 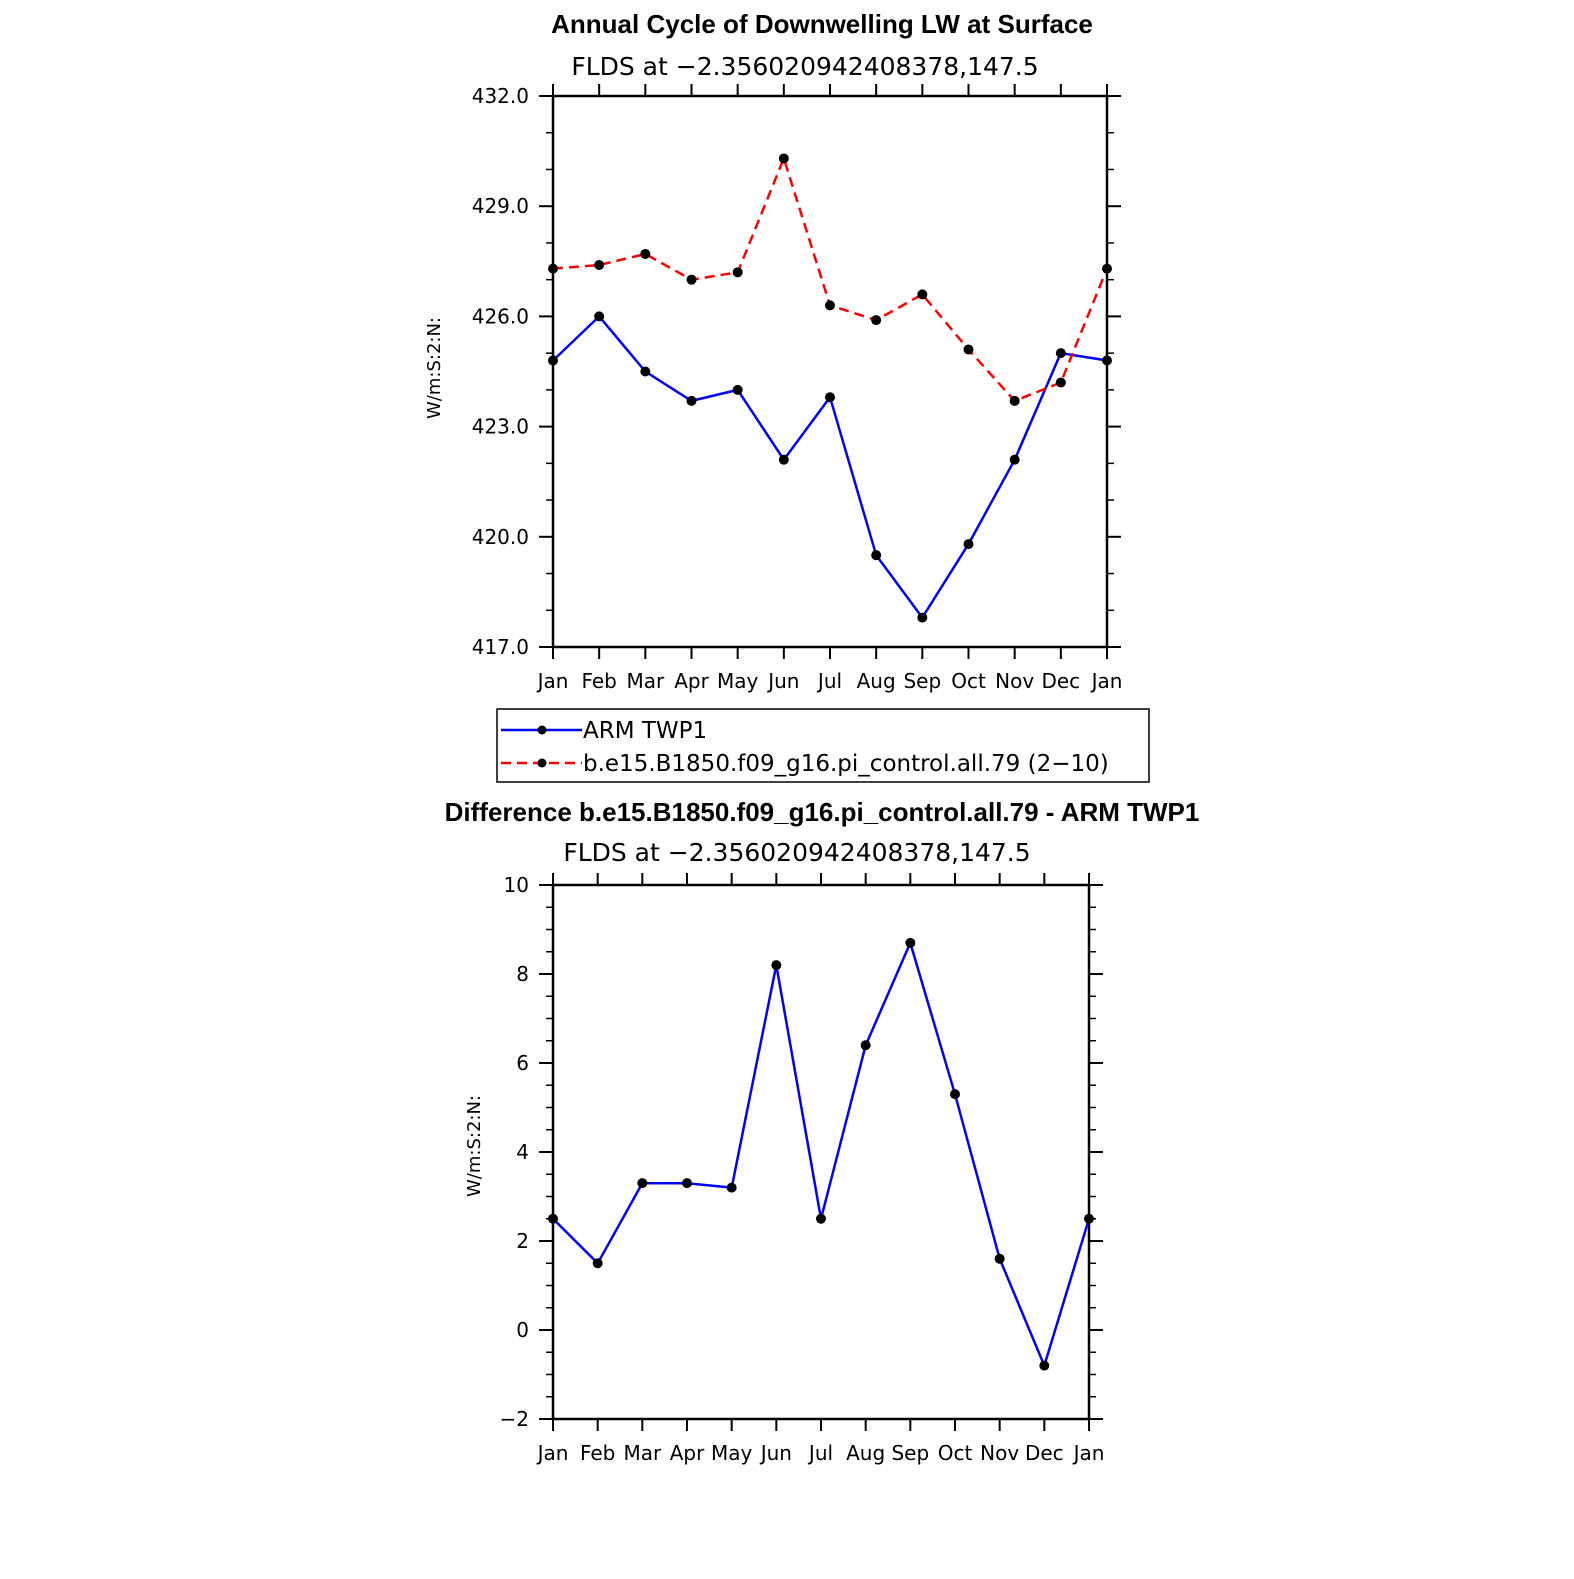 I want to click on chart-1-xtick-label: Aug, so click(x=876, y=681).